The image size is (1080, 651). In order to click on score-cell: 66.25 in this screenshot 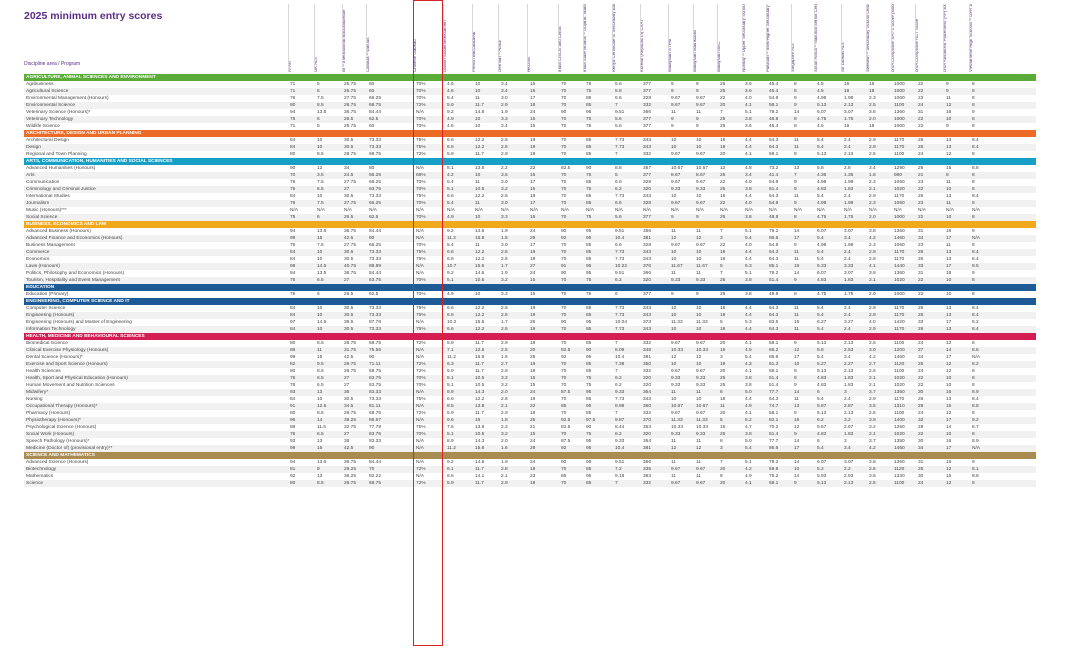, I will do `click(375, 182)`.